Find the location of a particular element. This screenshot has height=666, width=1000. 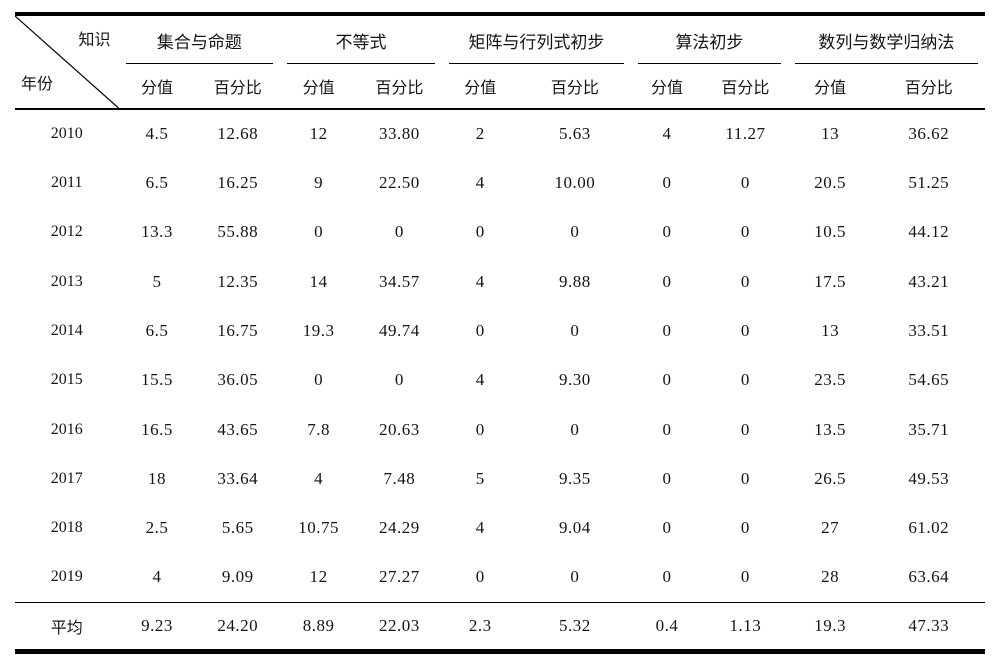

group-header-row: 知识 年份 集合与命题 不等式 矩阵与行列式初步 算法初步 数列与数学归纳法 is located at coordinates (500, 62).